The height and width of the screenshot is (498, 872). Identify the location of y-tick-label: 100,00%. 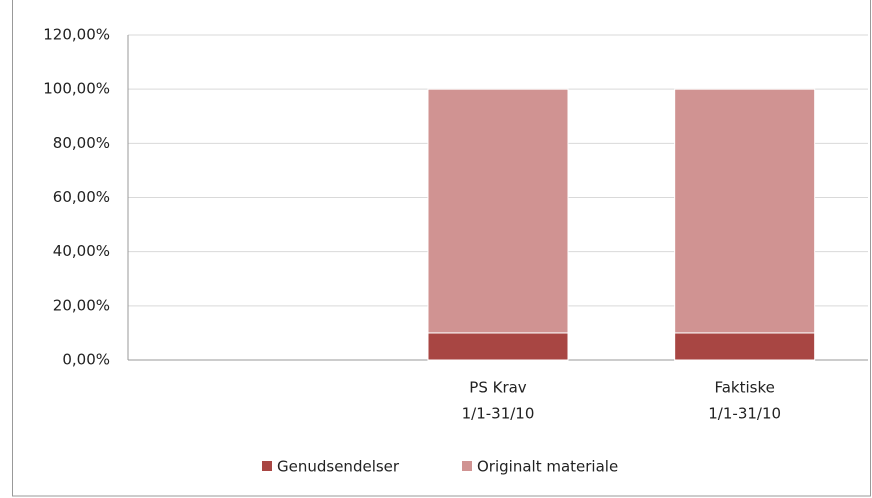
(76, 89).